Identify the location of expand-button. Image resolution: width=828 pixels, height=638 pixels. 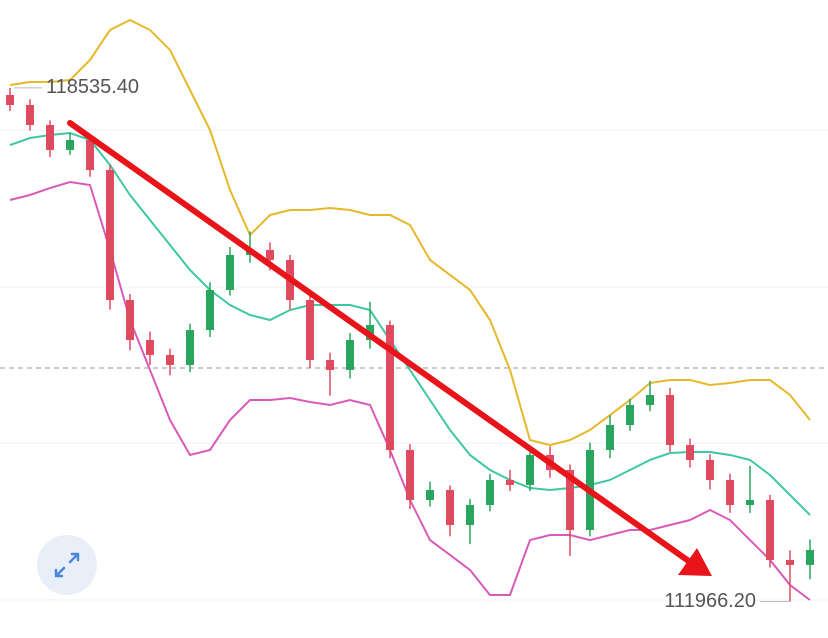
(67, 565).